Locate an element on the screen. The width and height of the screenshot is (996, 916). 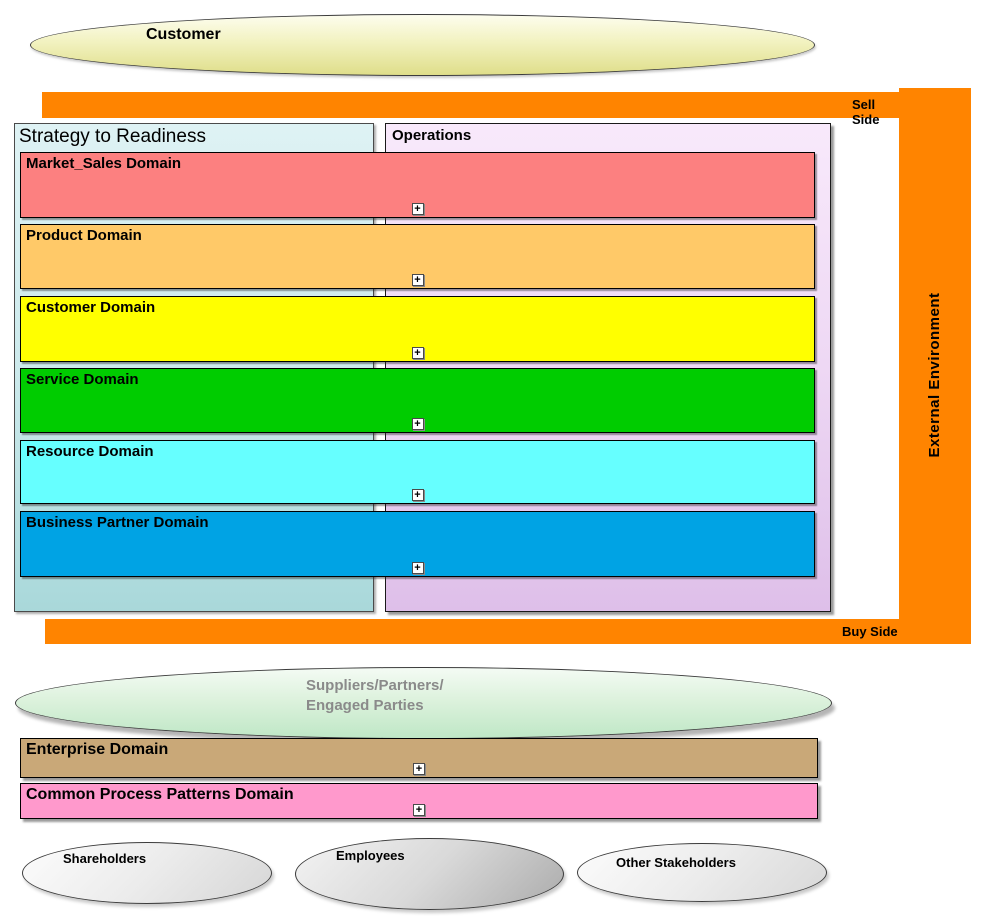
external-environment-label: External Environment is located at coordinates (934, 375).